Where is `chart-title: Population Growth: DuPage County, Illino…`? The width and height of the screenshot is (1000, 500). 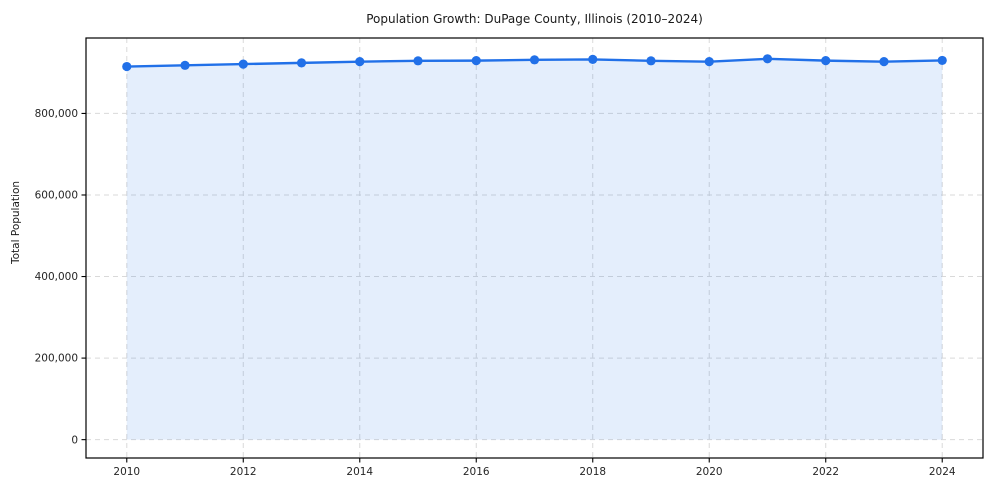
chart-title: Population Growth: DuPage County, Illino… is located at coordinates (534, 19).